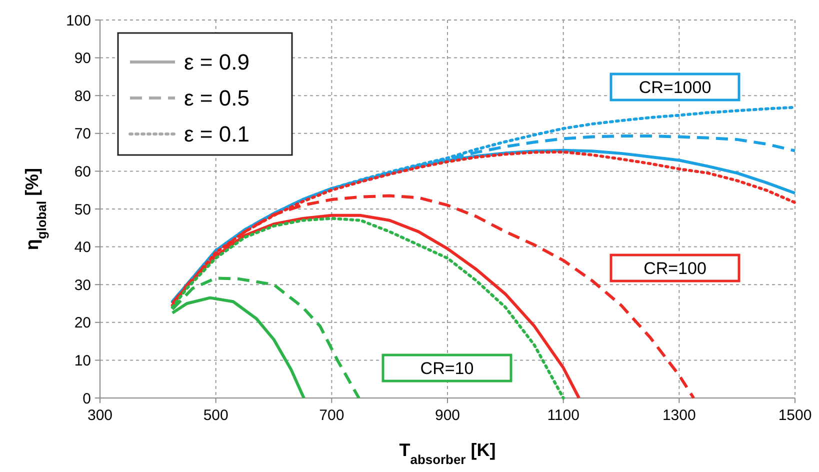 The width and height of the screenshot is (819, 472). I want to click on x-tick-label: 900, so click(447, 415).